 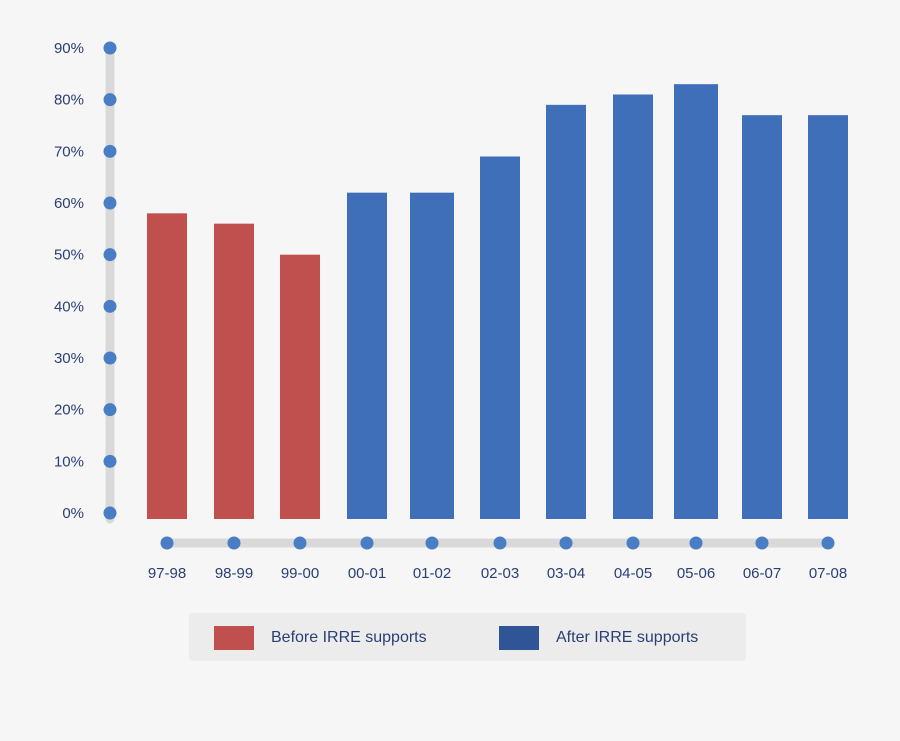 I want to click on legend: Before IRRE supports After IRRE supports, so click(x=467, y=637).